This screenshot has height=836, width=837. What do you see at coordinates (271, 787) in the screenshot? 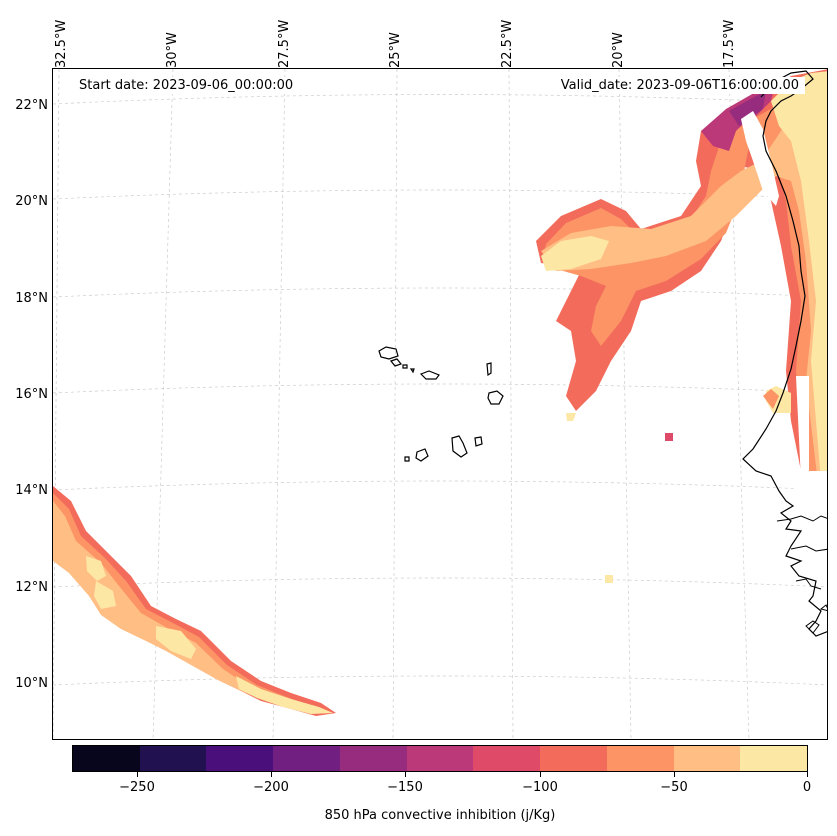
I see `colorbar-tick-label: −200` at bounding box center [271, 787].